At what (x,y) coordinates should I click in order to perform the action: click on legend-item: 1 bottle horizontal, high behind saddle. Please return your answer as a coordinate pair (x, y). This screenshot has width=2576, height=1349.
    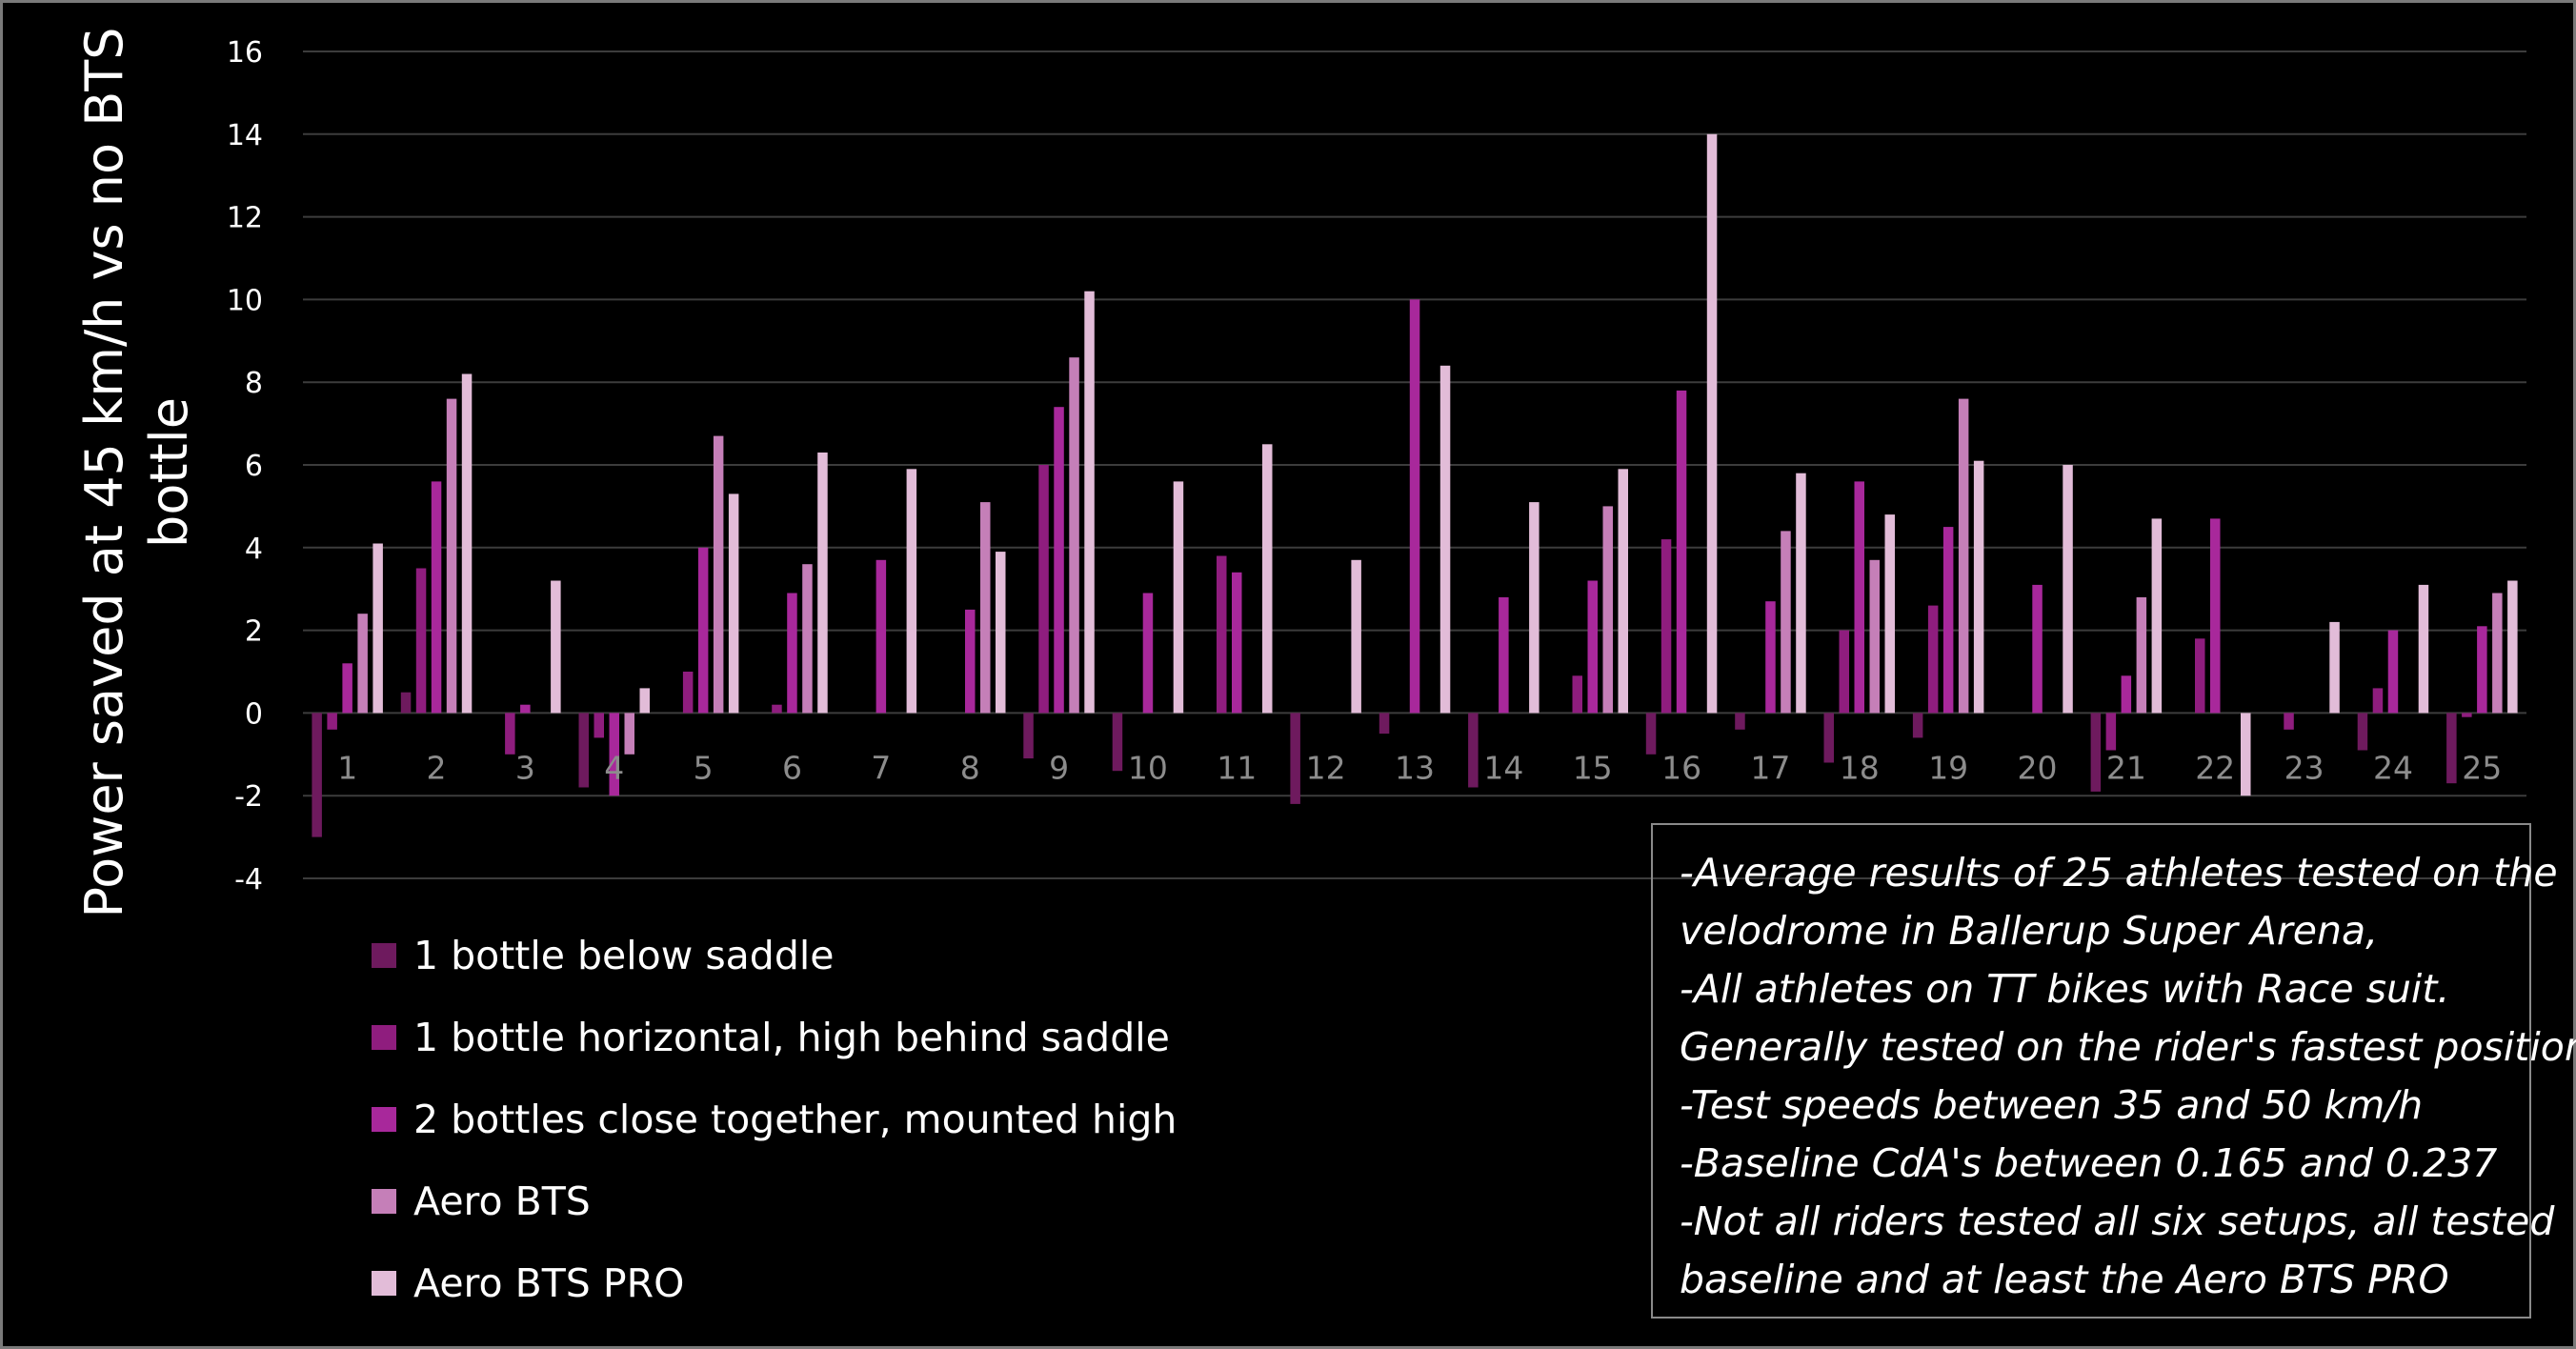
    Looking at the image, I should click on (775, 1037).